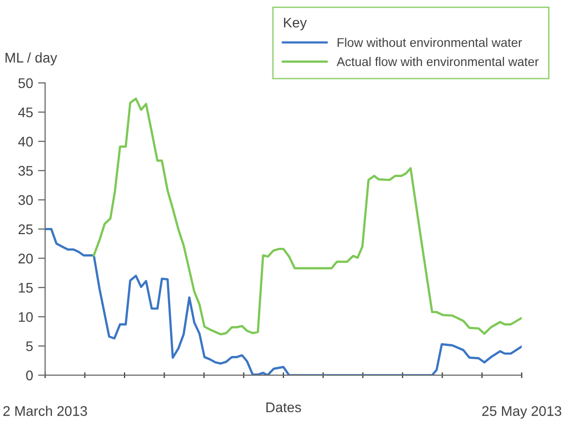 Image resolution: width=564 pixels, height=423 pixels. Describe the element at coordinates (25, 317) in the screenshot. I see `y-tick-label: 10` at that location.